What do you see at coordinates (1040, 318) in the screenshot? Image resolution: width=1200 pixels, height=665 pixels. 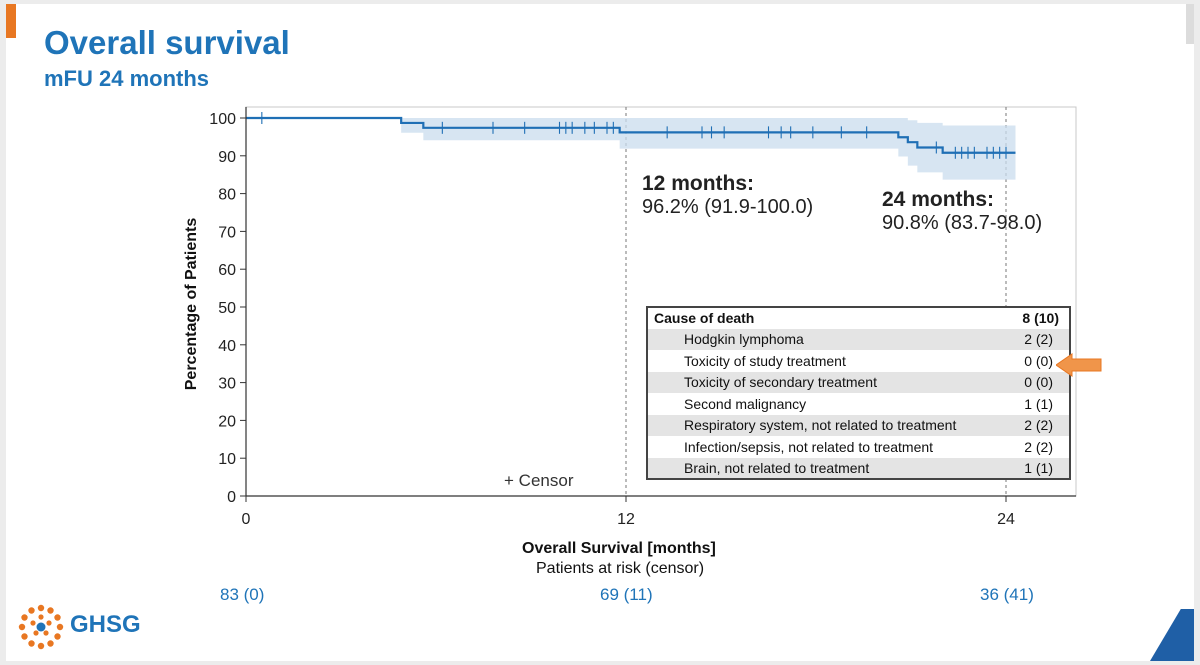 I see `table-header-value: 8 (10)` at bounding box center [1040, 318].